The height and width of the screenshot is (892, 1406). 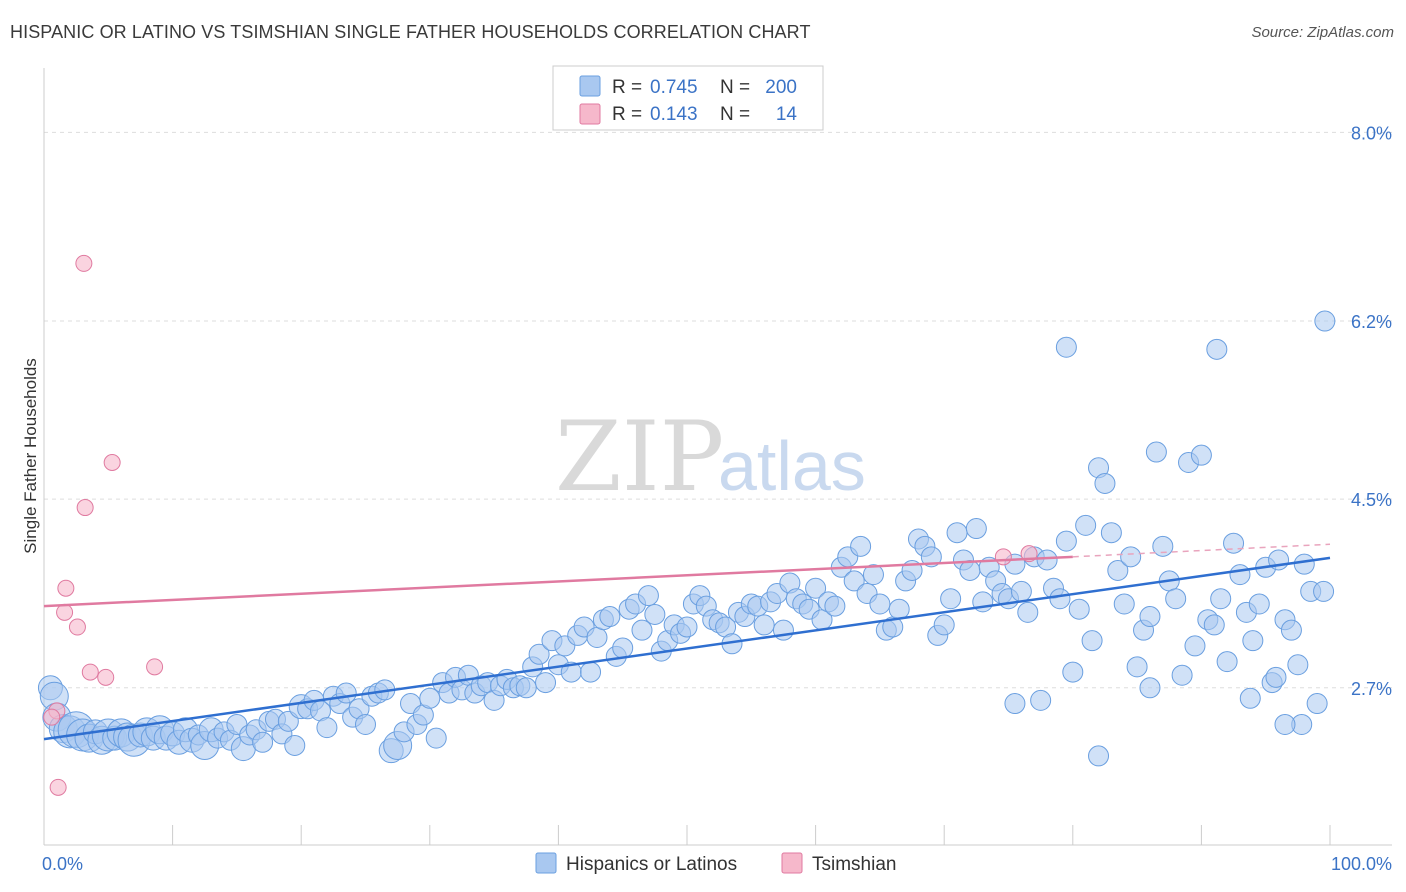 What do you see at coordinates (62, 864) in the screenshot?
I see `x-tick-label-0: 0.0%` at bounding box center [62, 864].